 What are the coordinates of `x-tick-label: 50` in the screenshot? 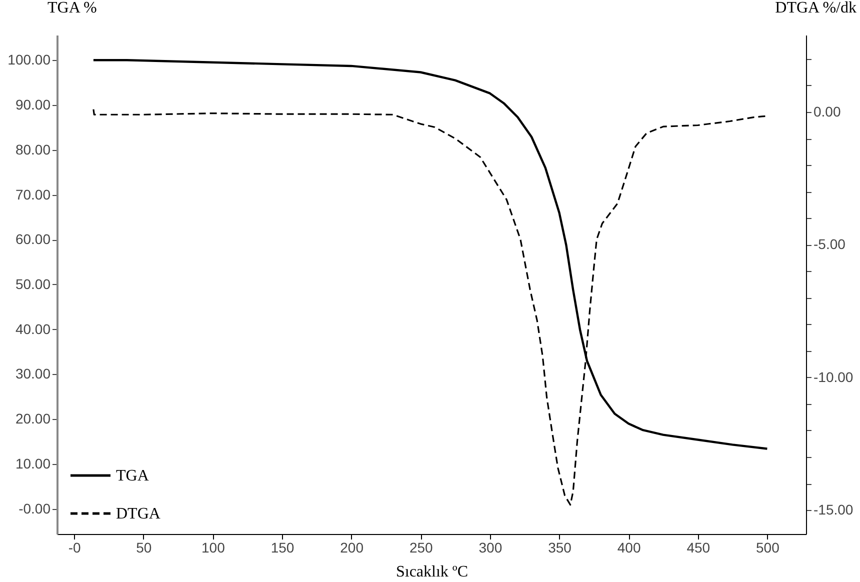 It's located at (144, 548).